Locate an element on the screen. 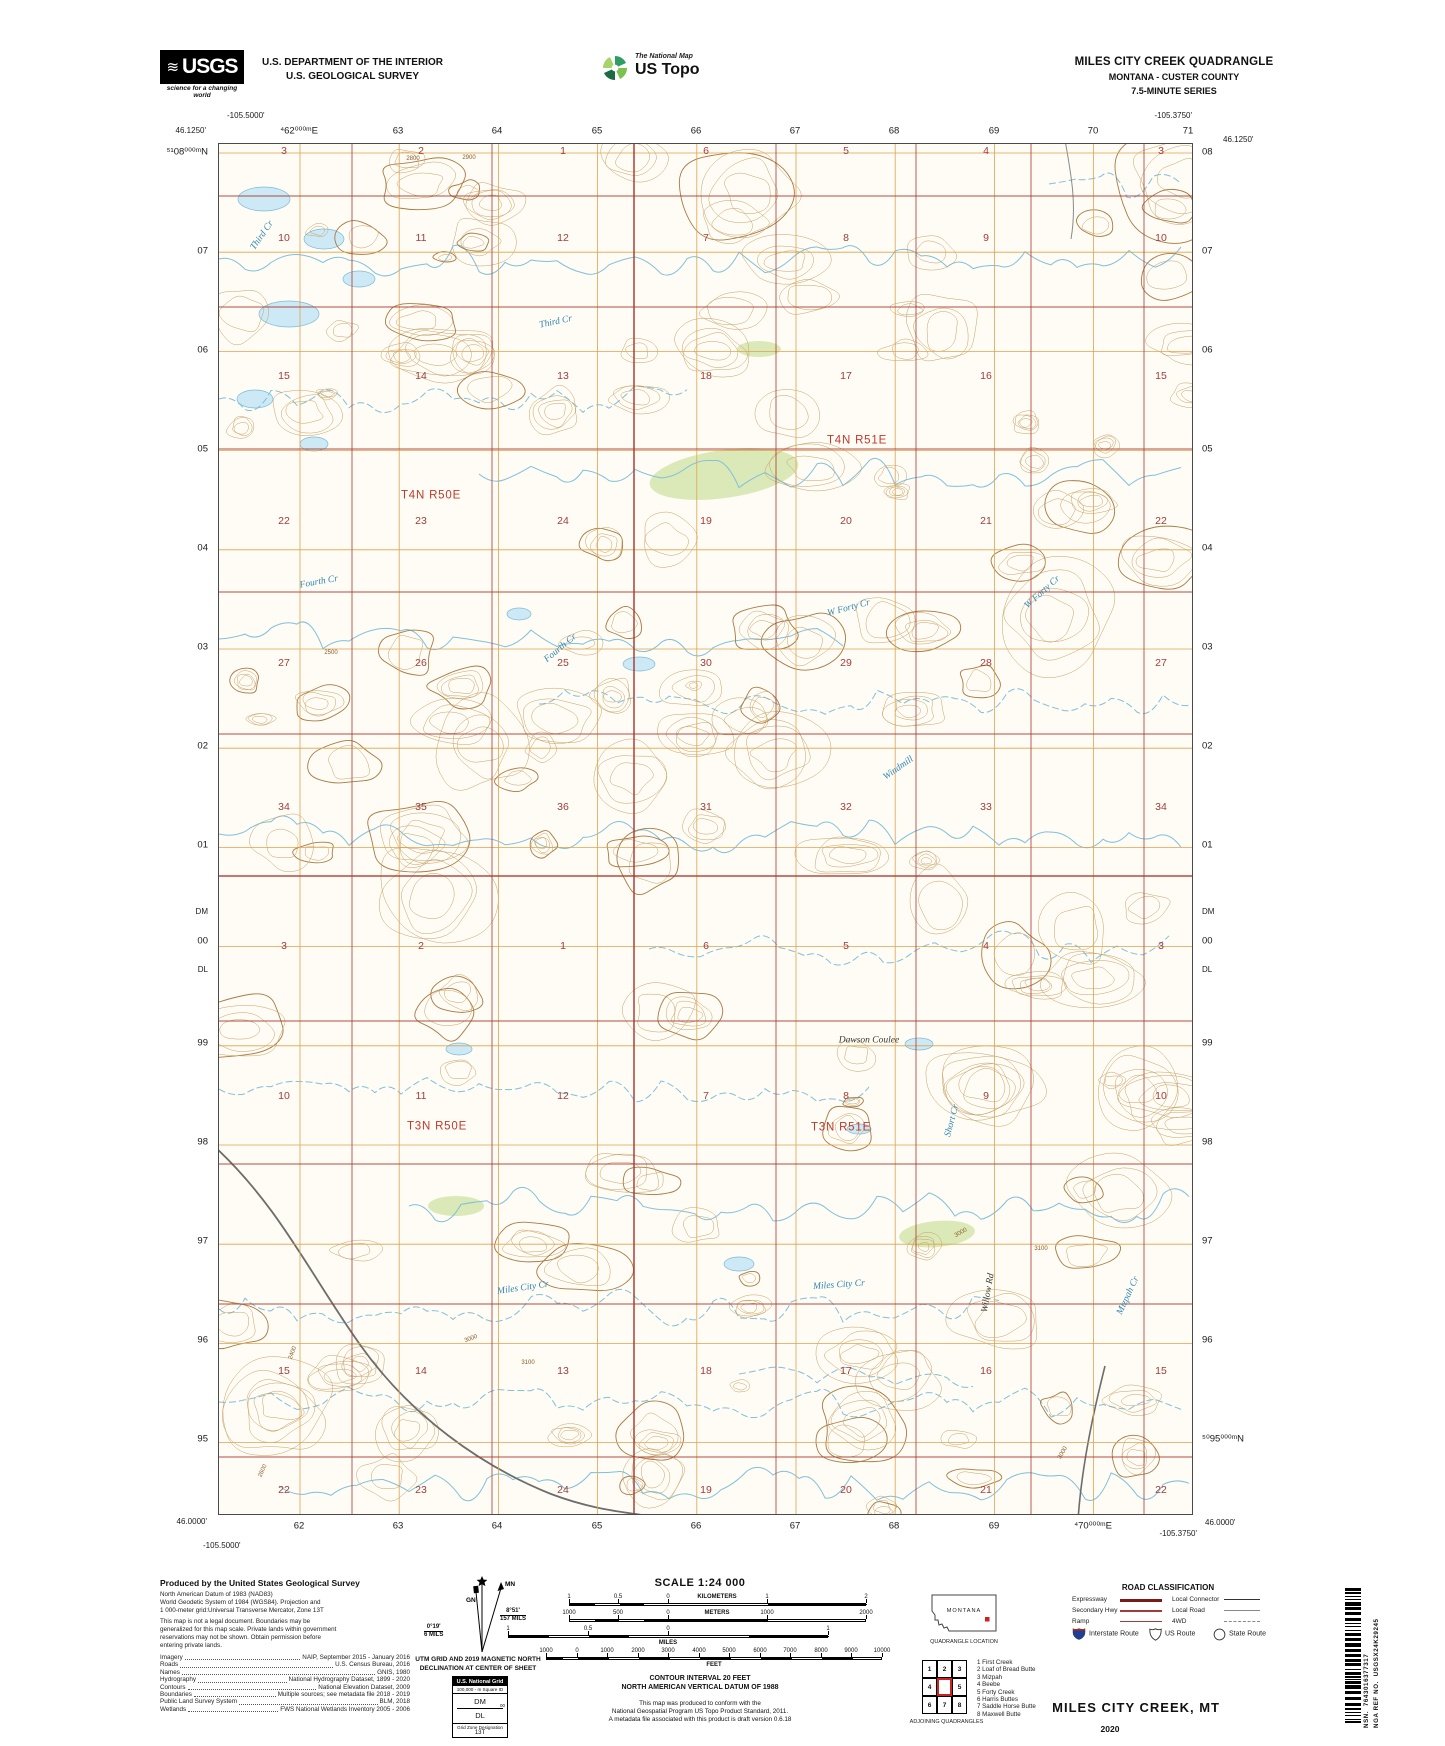  road-class-label: Local Connector is located at coordinates (1196, 1599).